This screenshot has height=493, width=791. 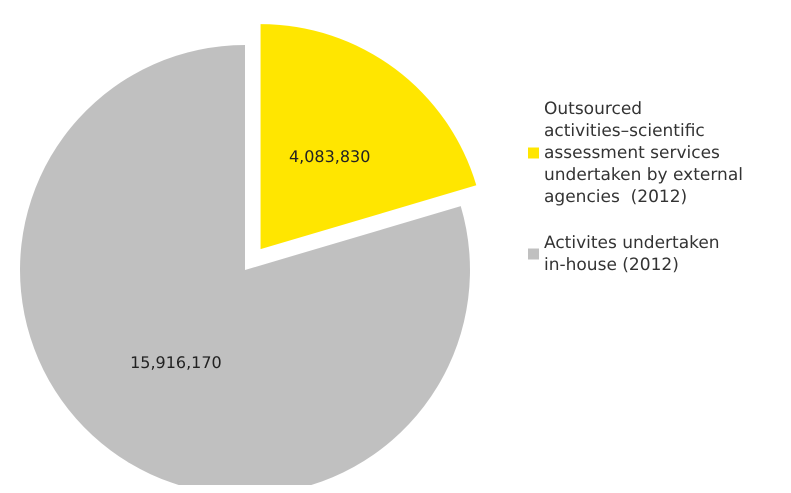 I want to click on legend-label: Activites undertaken in-house (2012), so click(x=634, y=254).